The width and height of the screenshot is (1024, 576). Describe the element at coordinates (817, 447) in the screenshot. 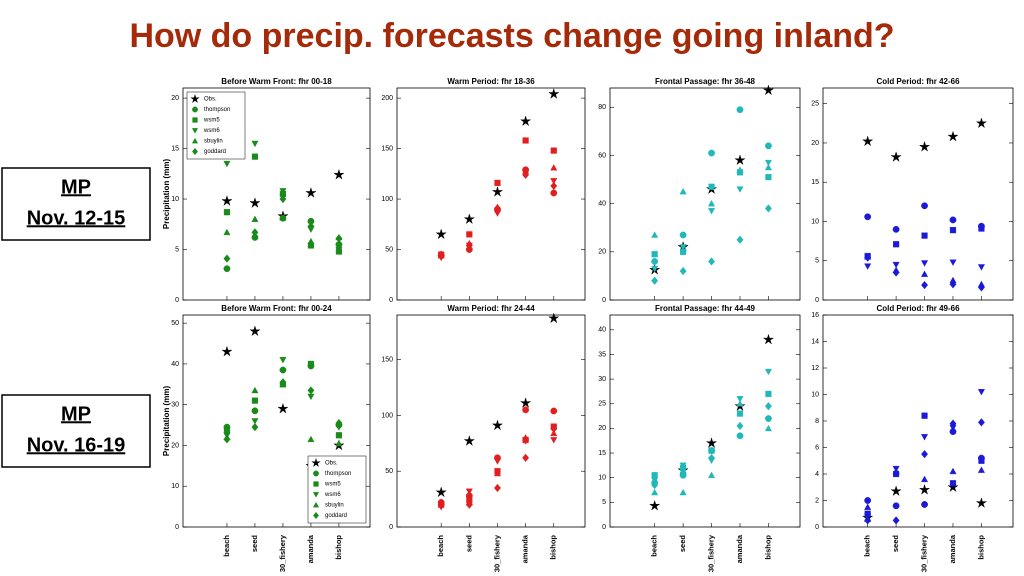

I see `y-tick-label: 6` at that location.